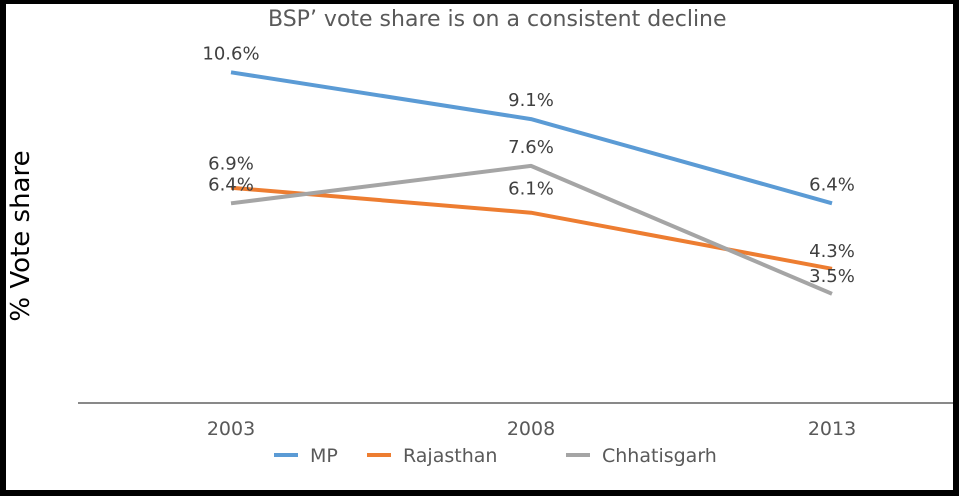 The height and width of the screenshot is (496, 959). What do you see at coordinates (450, 456) in the screenshot?
I see `legend-label: Rajasthan` at bounding box center [450, 456].